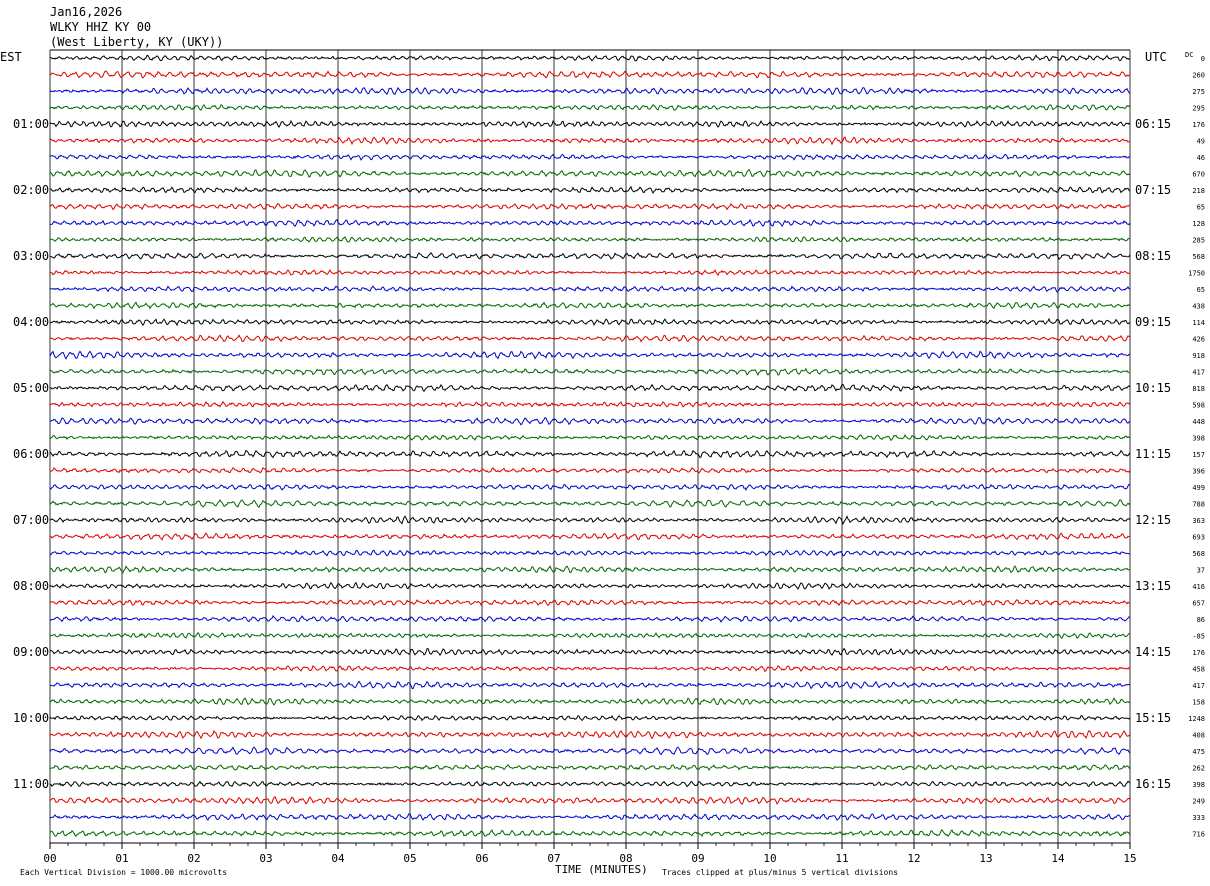 This screenshot has width=1210, height=886. What do you see at coordinates (1198, 835) in the screenshot?
I see `dc-offset-label: 716` at bounding box center [1198, 835].